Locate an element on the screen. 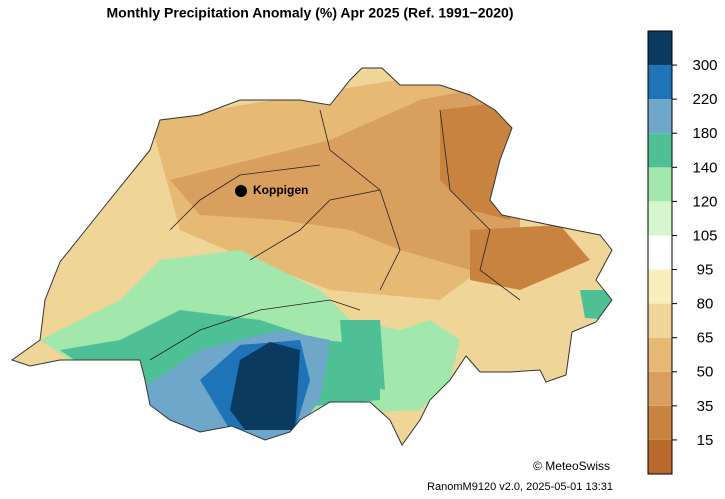 This screenshot has height=499, width=725. colorbar-label: 50 is located at coordinates (705, 372).